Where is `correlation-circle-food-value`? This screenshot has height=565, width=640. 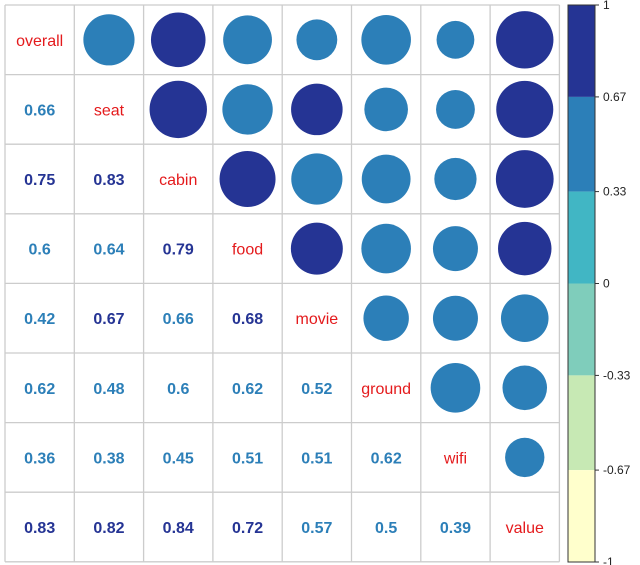 correlation-circle-food-value is located at coordinates (525, 248).